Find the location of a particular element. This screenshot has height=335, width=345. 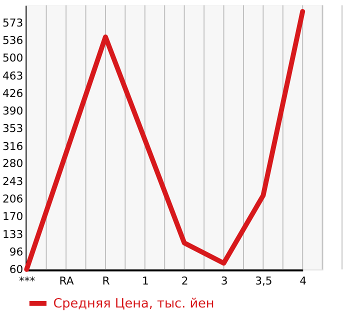

x-tick-label: 4 is located at coordinates (303, 281).